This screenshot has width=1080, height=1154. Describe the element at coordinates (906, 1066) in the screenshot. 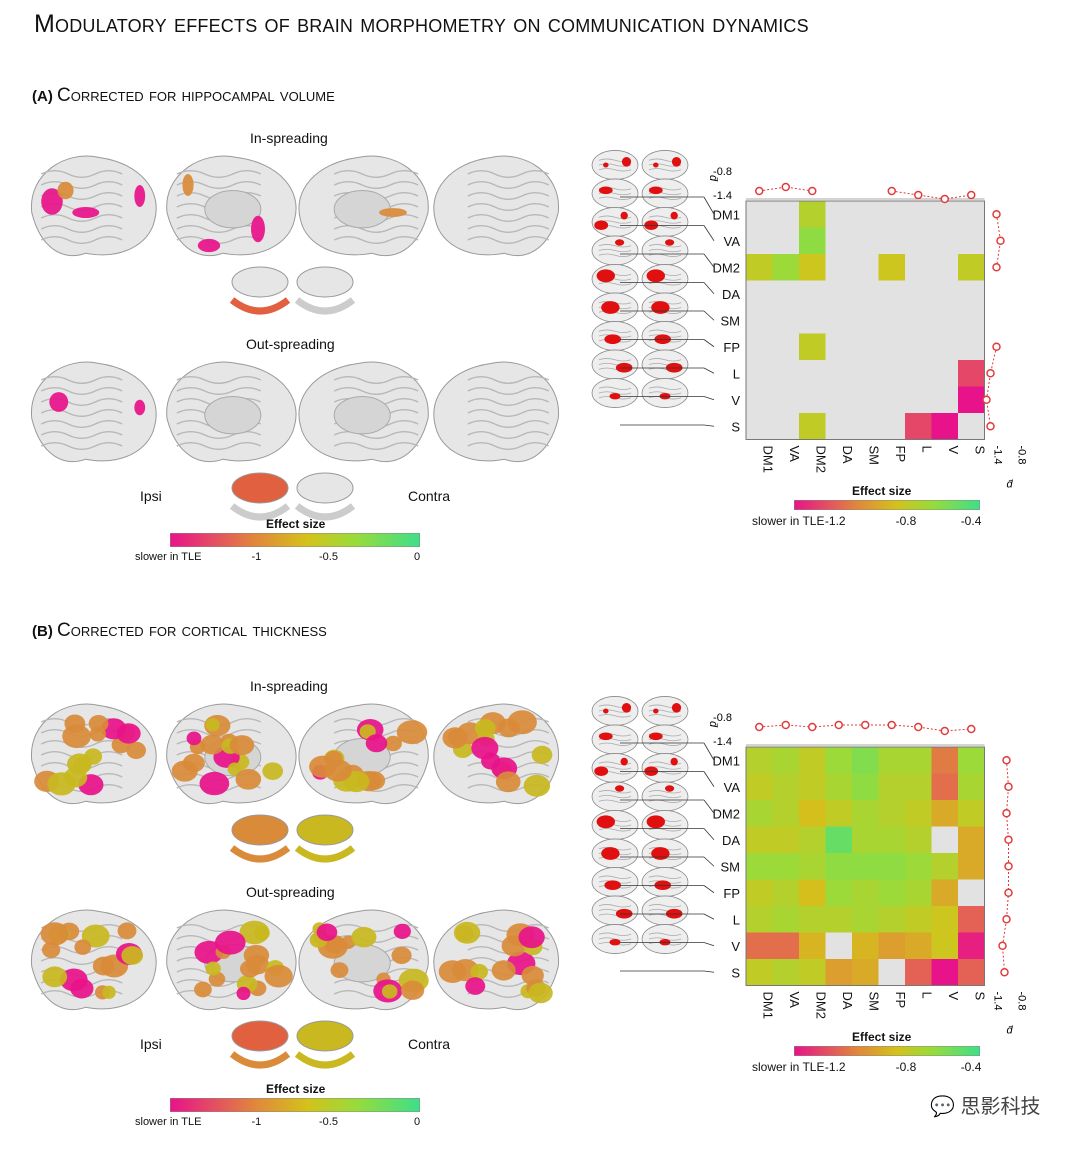

I see `matrix-colorbar-tick: -0.8` at that location.